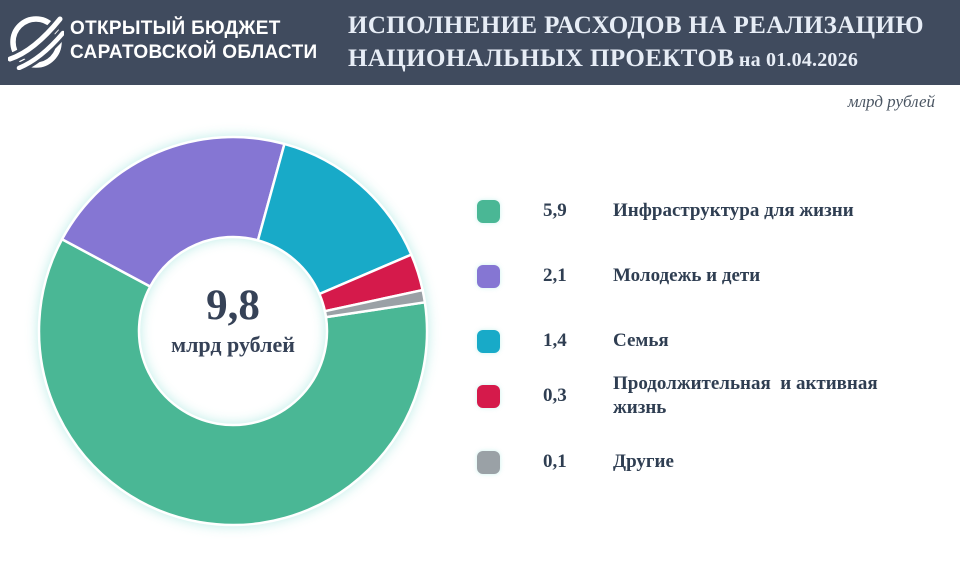  Describe the element at coordinates (891, 101) in the screenshot. I see `units-note: млрд рублей` at that location.